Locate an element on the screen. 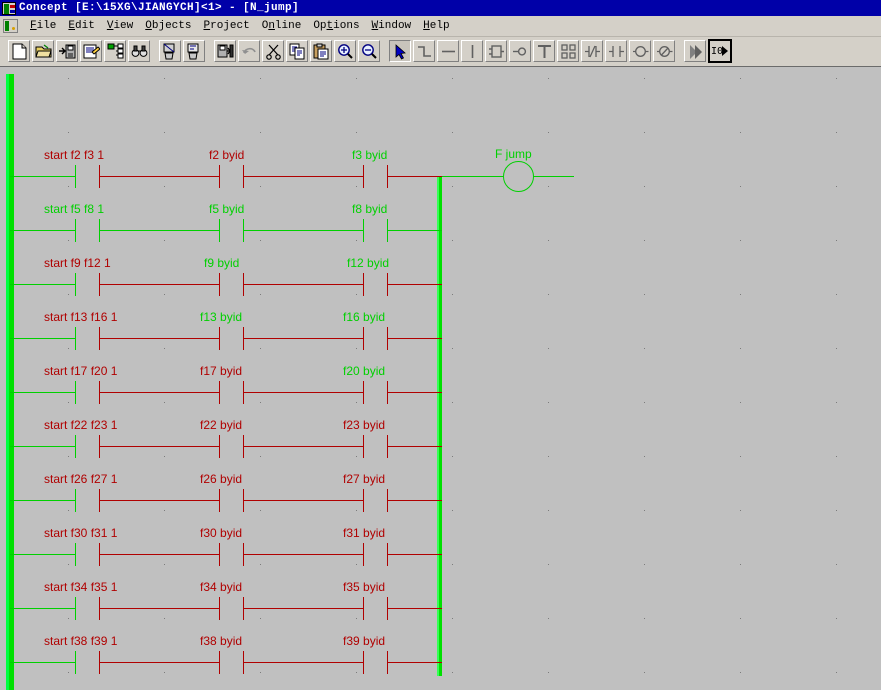 The image size is (881, 690). paste-icon is located at coordinates (321, 51).